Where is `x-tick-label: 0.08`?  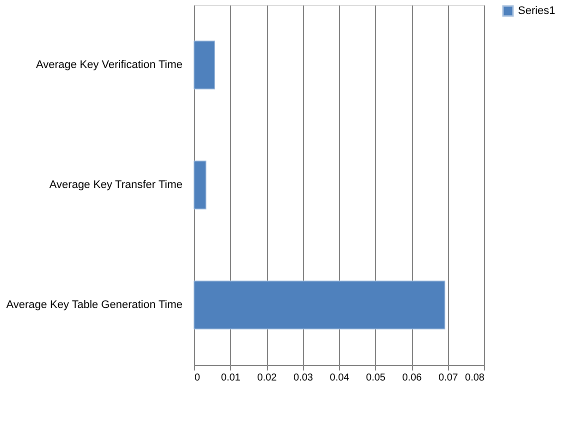 x-tick-label: 0.08 is located at coordinates (475, 378).